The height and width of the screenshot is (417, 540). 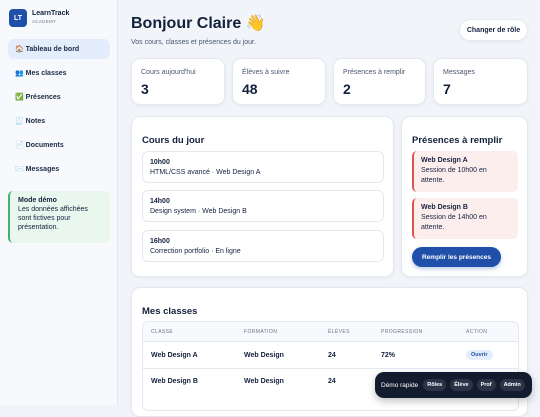 What do you see at coordinates (174, 381) in the screenshot?
I see `cell: Web Design B` at bounding box center [174, 381].